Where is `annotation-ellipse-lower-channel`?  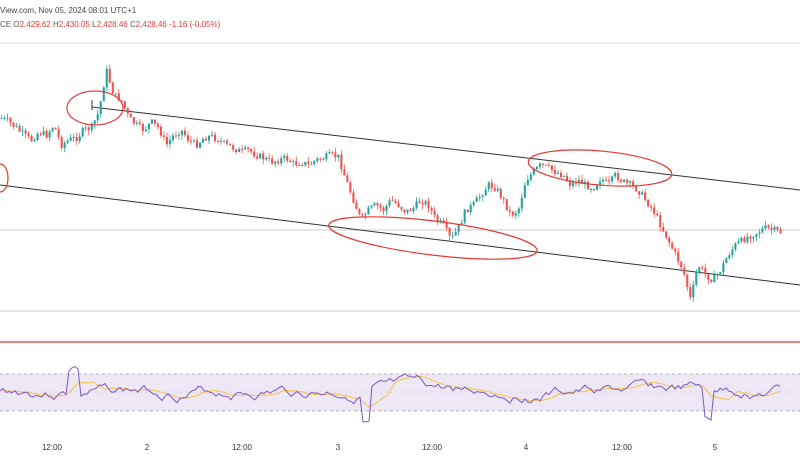 annotation-ellipse-lower-channel is located at coordinates (433, 238).